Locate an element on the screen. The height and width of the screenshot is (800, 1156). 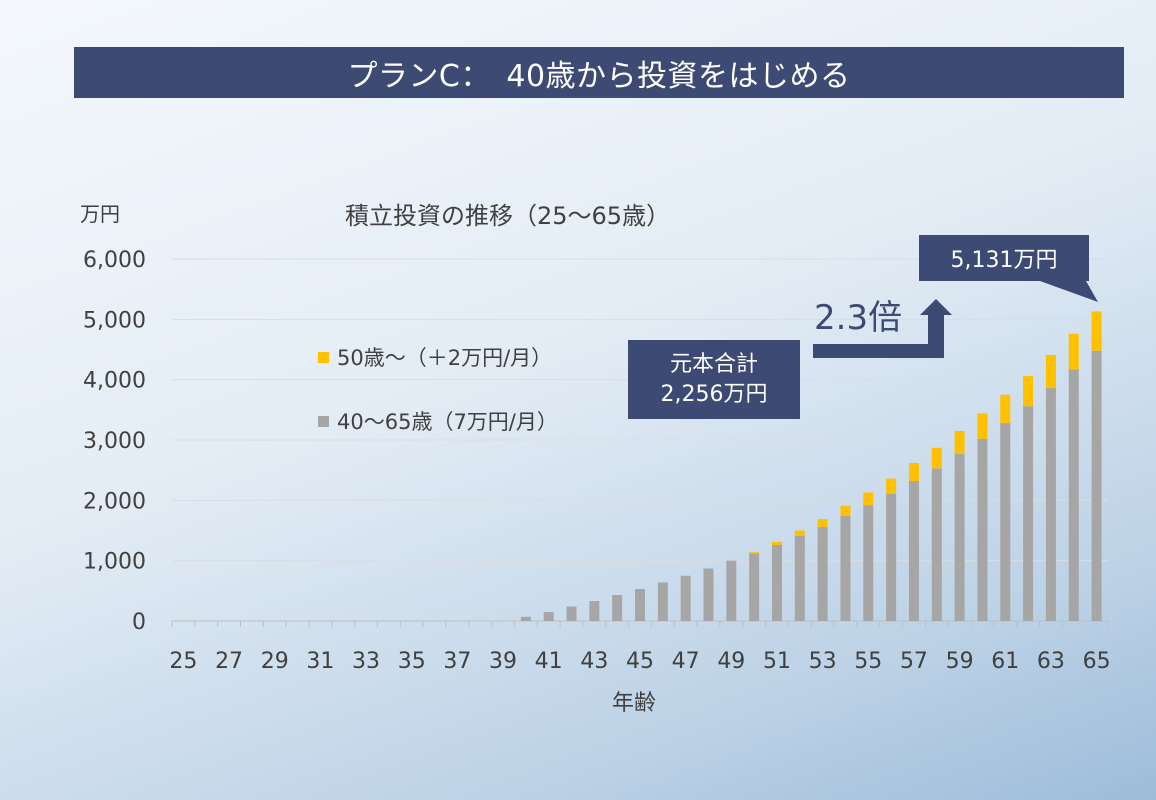
page-title: プランC： 40歳から投資をはじめる is located at coordinates (599, 72).